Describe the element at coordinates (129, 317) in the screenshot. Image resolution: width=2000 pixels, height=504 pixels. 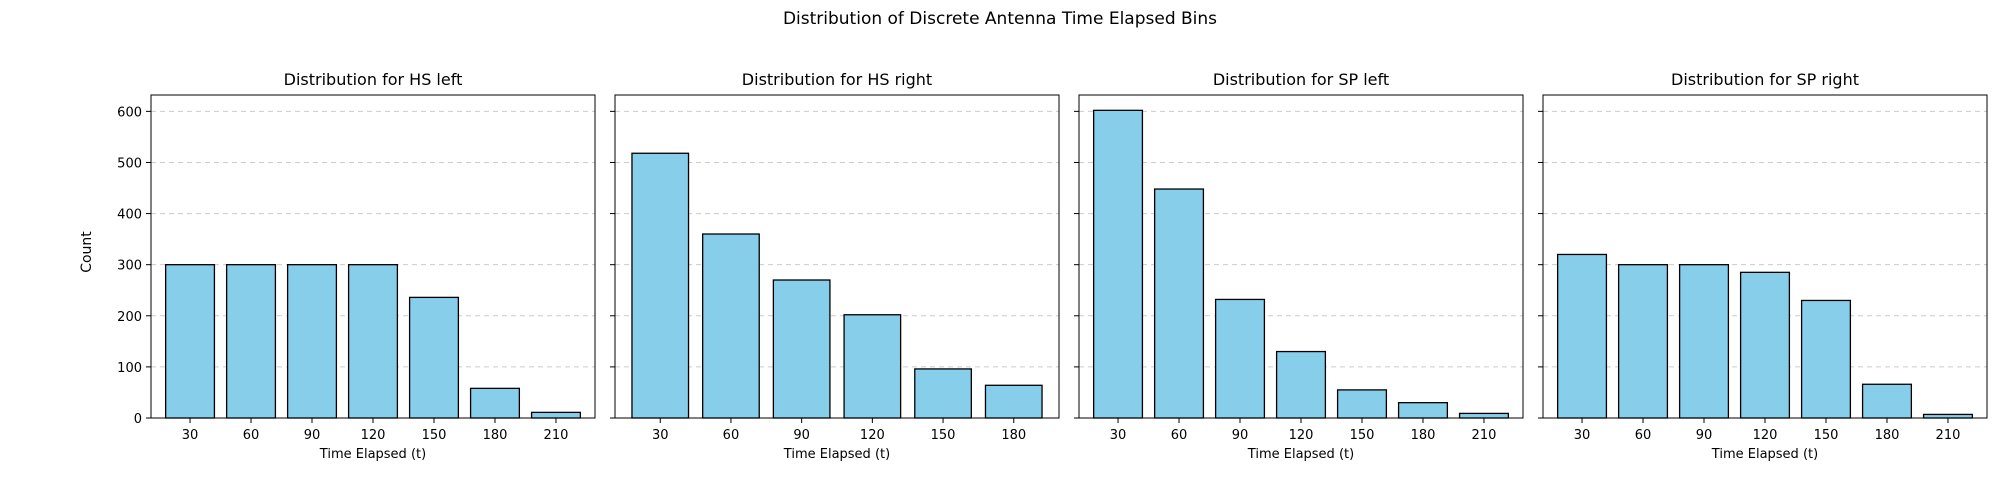
I see `y-tick-label: 200` at that location.